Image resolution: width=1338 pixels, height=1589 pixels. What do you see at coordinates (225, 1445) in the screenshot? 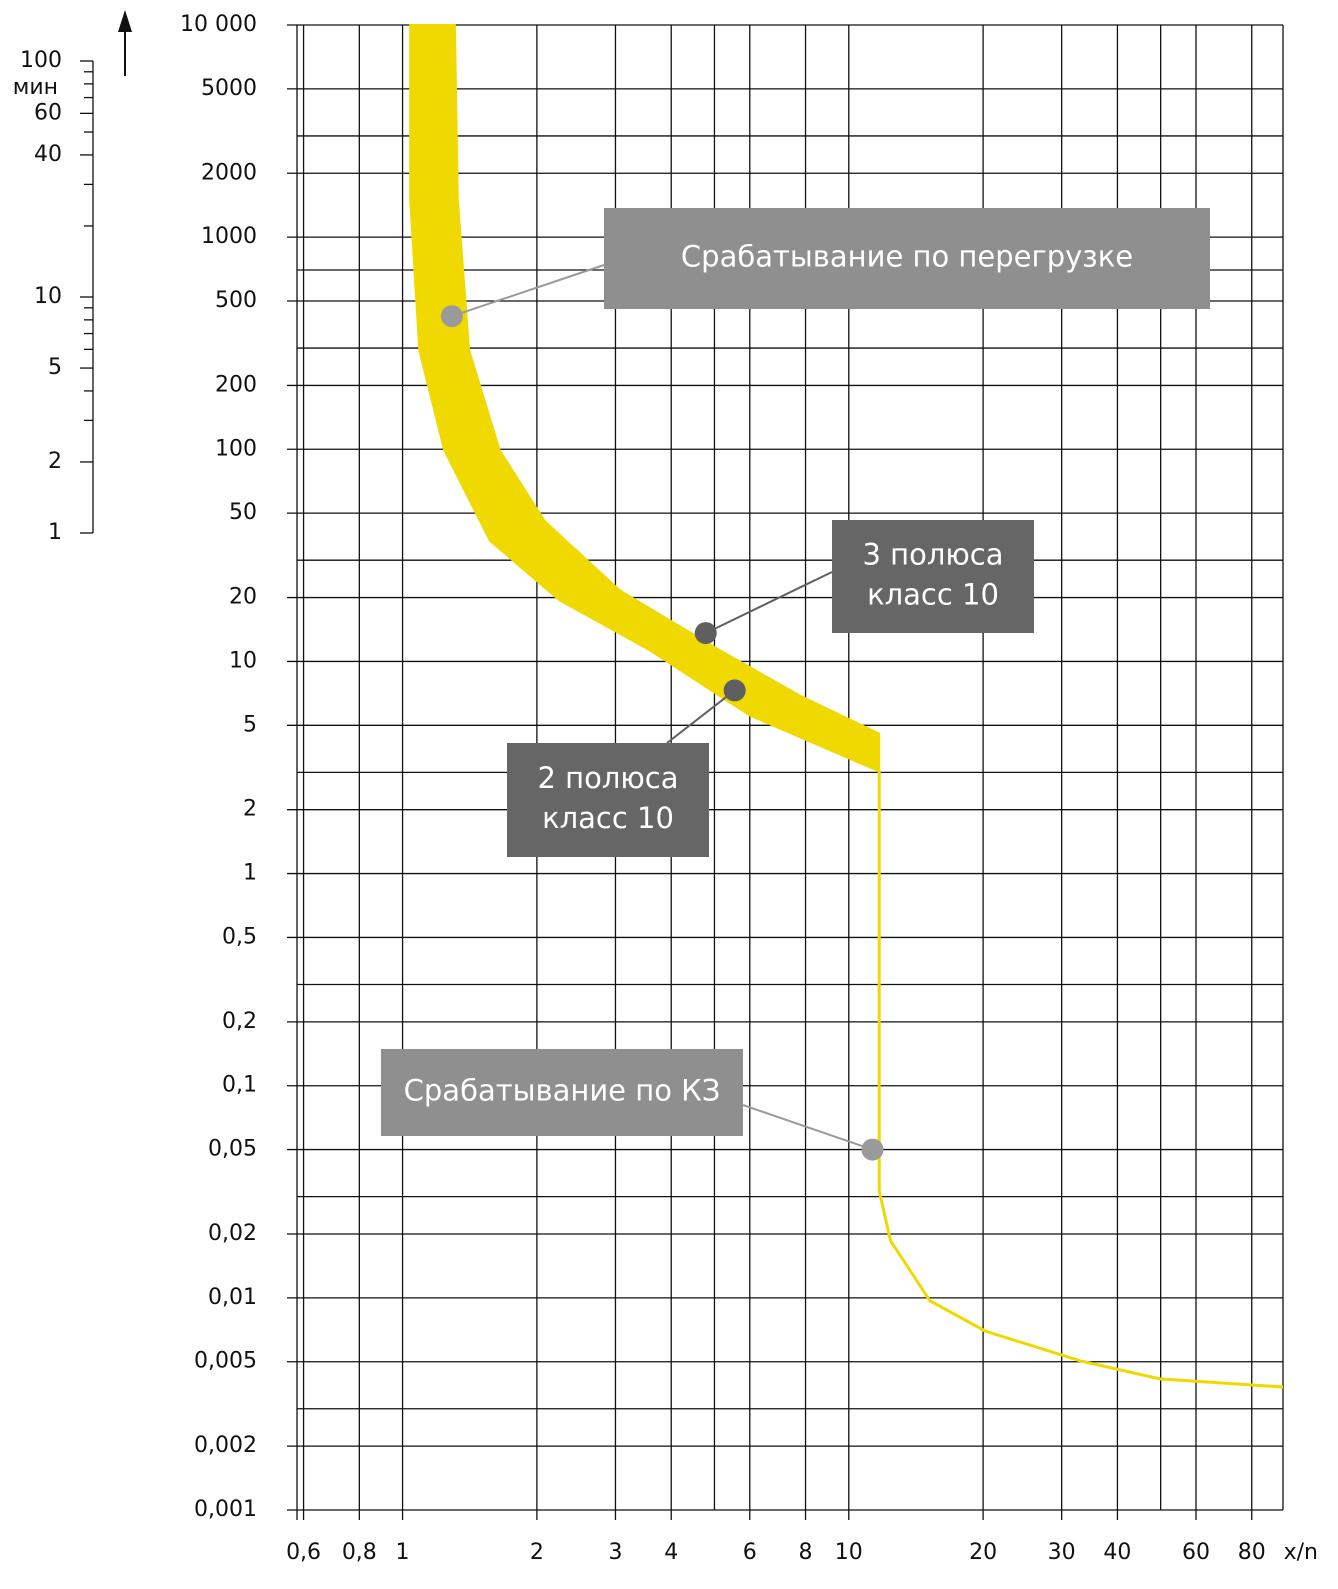
I see `y-tick-label: 0,002` at bounding box center [225, 1445].